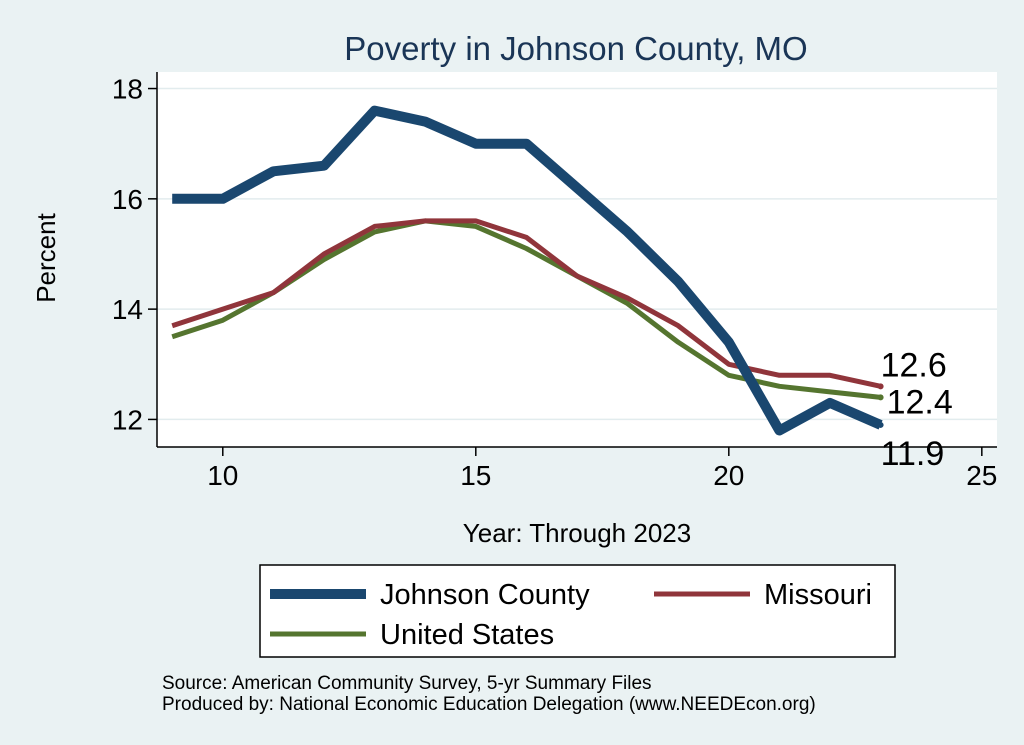 The height and width of the screenshot is (745, 1024). Describe the element at coordinates (602, 469) in the screenshot. I see `x-ticks: 10 15 20 25` at that location.